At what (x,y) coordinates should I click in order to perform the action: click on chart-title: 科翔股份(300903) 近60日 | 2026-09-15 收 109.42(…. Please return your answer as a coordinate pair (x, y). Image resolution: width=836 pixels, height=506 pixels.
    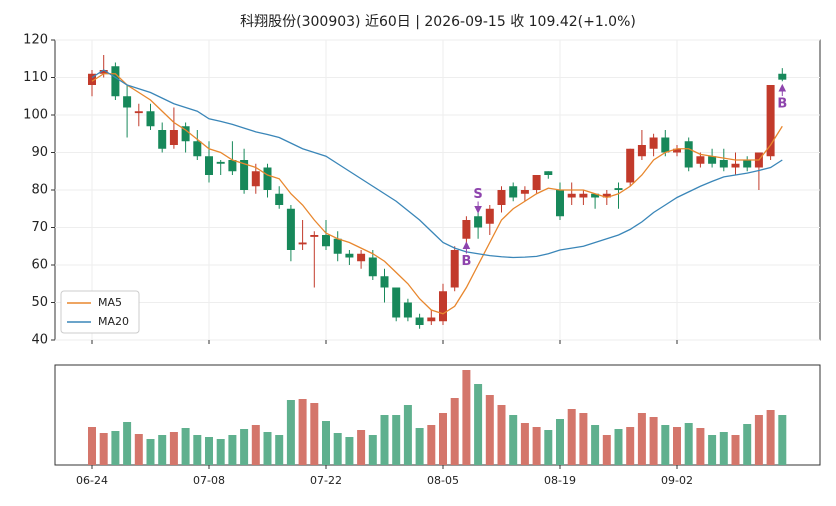
    Looking at the image, I should click on (438, 22).